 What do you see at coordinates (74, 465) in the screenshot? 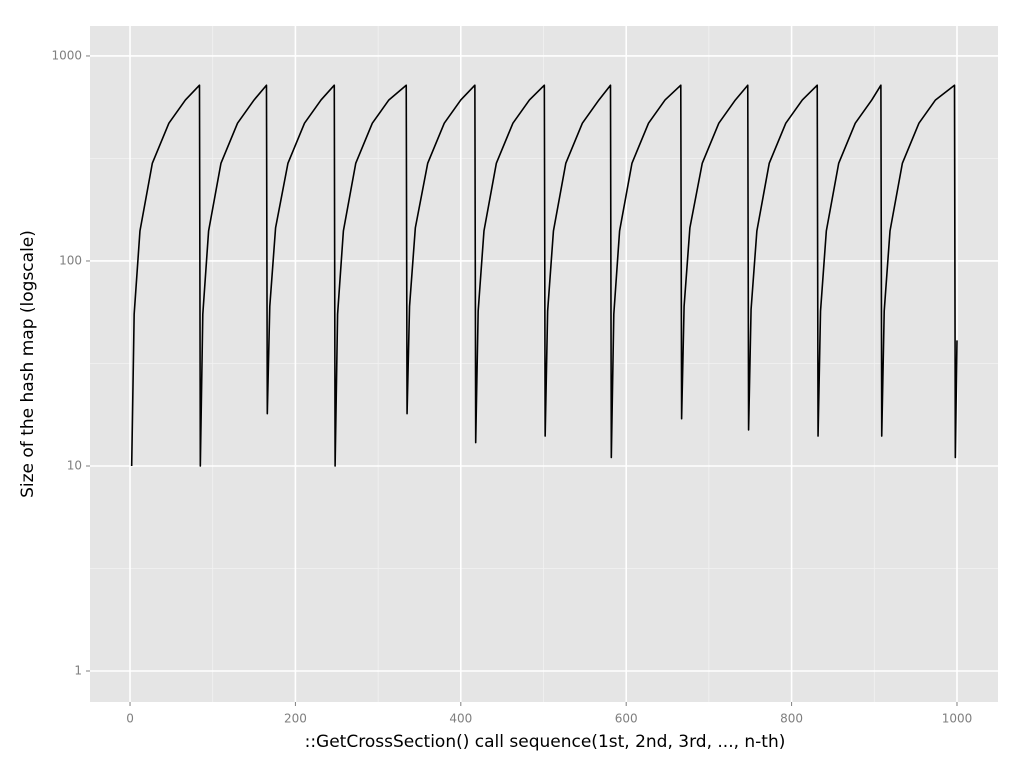
I see `y-tick-label: 10` at bounding box center [74, 465].